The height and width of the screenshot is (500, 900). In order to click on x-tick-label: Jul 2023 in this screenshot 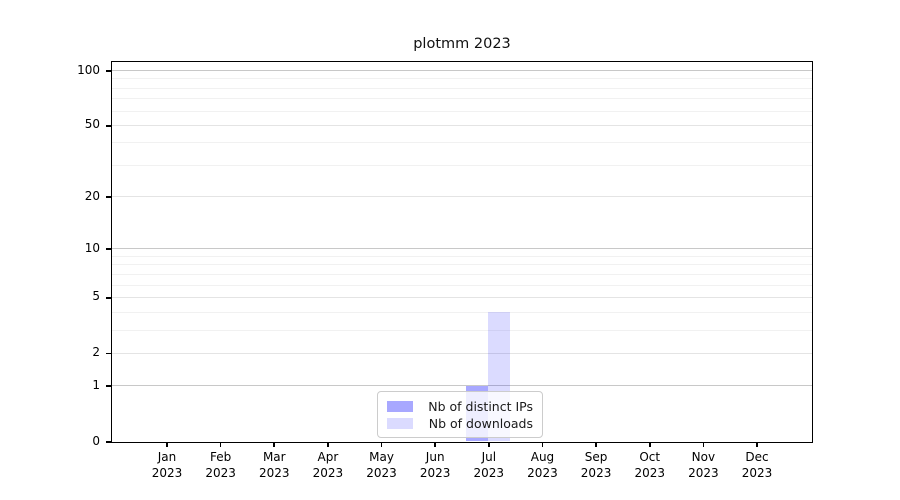, I will do `click(489, 465)`.